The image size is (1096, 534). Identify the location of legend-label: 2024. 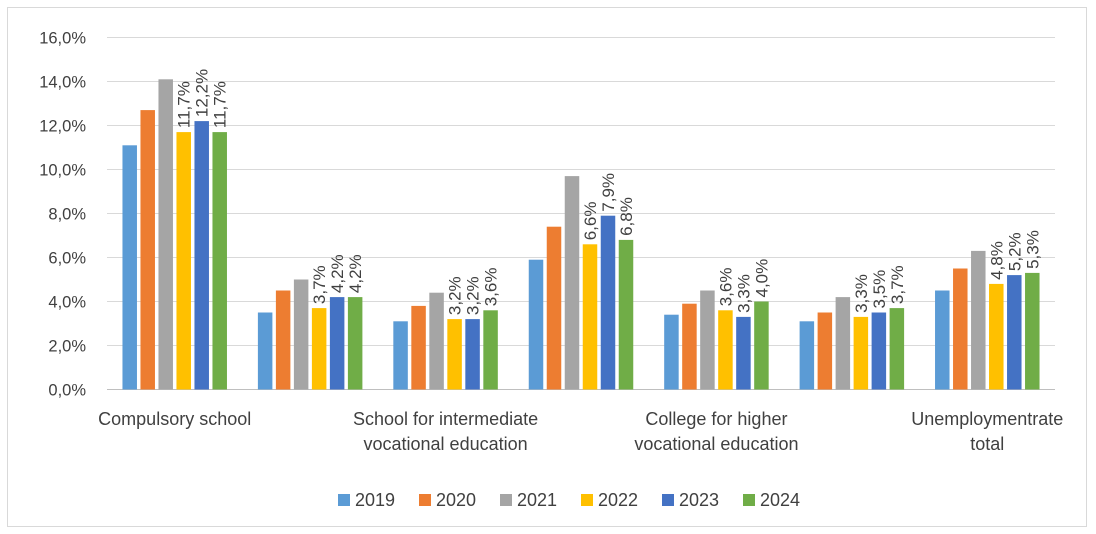
(780, 500).